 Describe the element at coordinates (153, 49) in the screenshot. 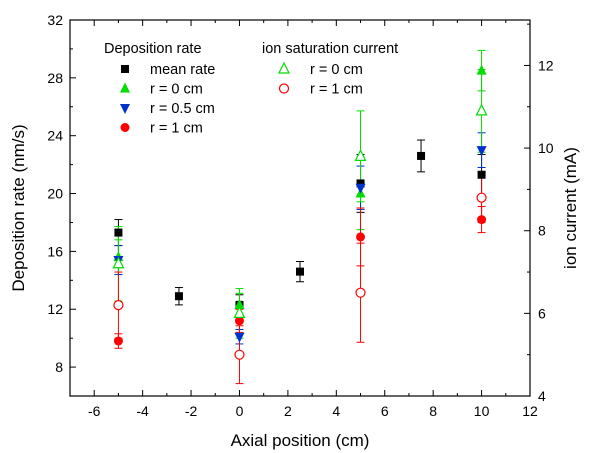

I see `legend-title-deposition-rate: Deposition rate` at that location.